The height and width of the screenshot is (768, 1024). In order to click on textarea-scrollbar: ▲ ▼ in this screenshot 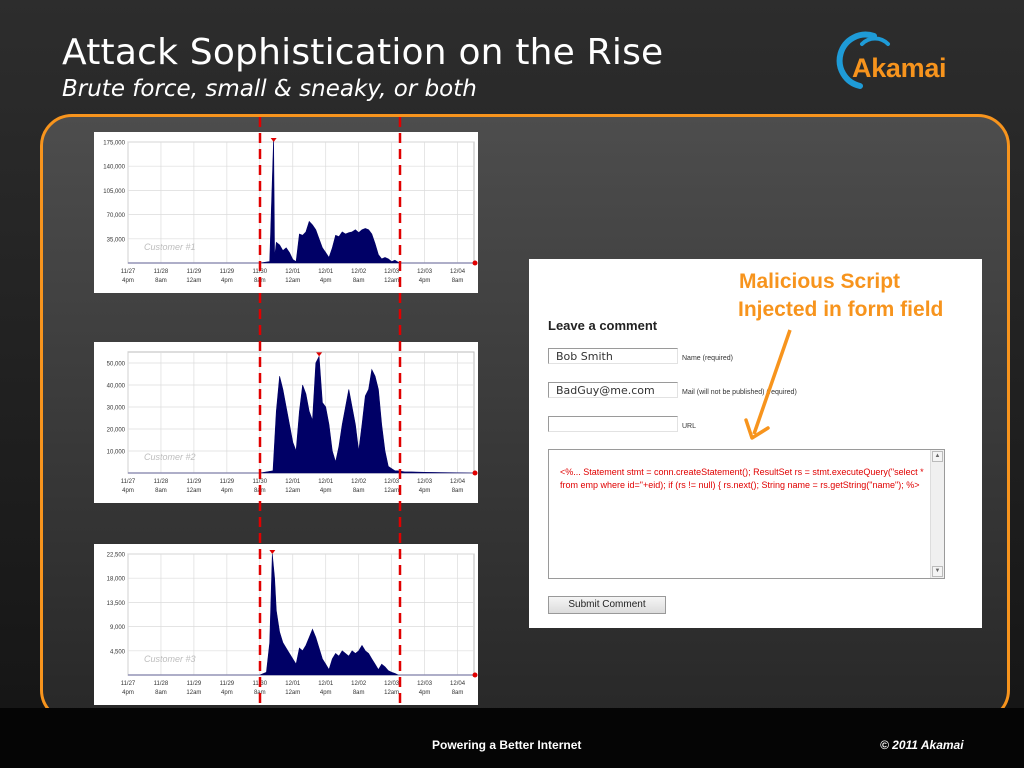, I will do `click(937, 514)`.